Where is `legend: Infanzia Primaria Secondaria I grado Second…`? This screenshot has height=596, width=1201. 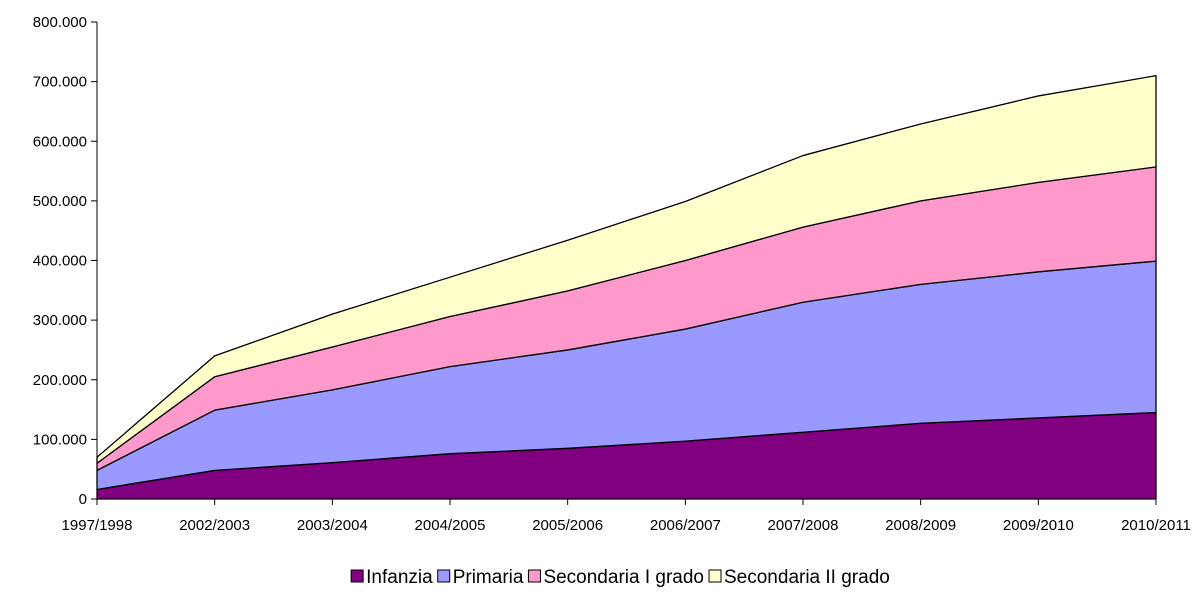
legend: Infanzia Primaria Secondaria I grado Second… is located at coordinates (620, 577).